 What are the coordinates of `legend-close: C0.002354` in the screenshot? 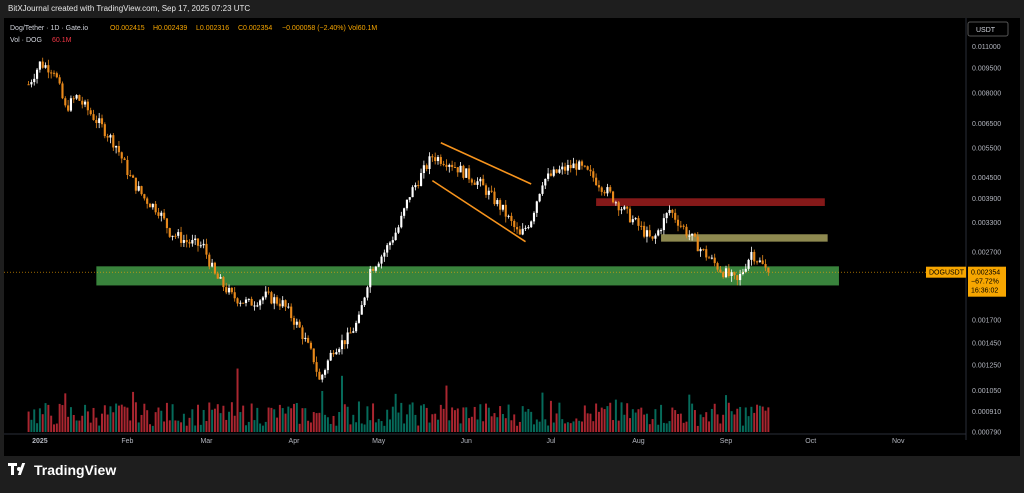 It's located at (255, 28).